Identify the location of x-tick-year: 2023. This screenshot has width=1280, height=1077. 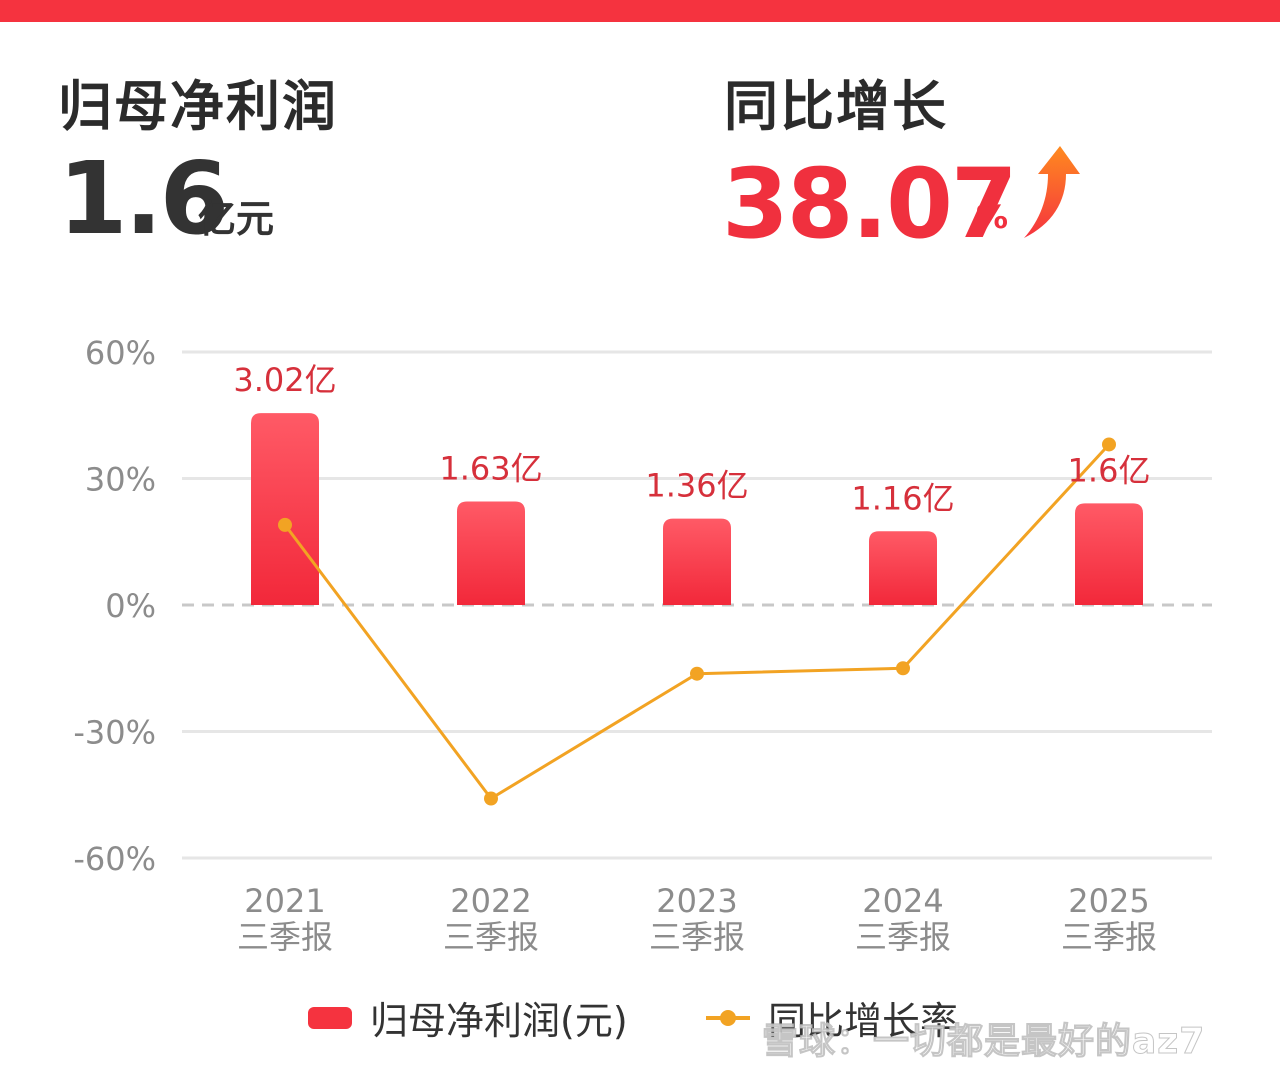
(696, 901).